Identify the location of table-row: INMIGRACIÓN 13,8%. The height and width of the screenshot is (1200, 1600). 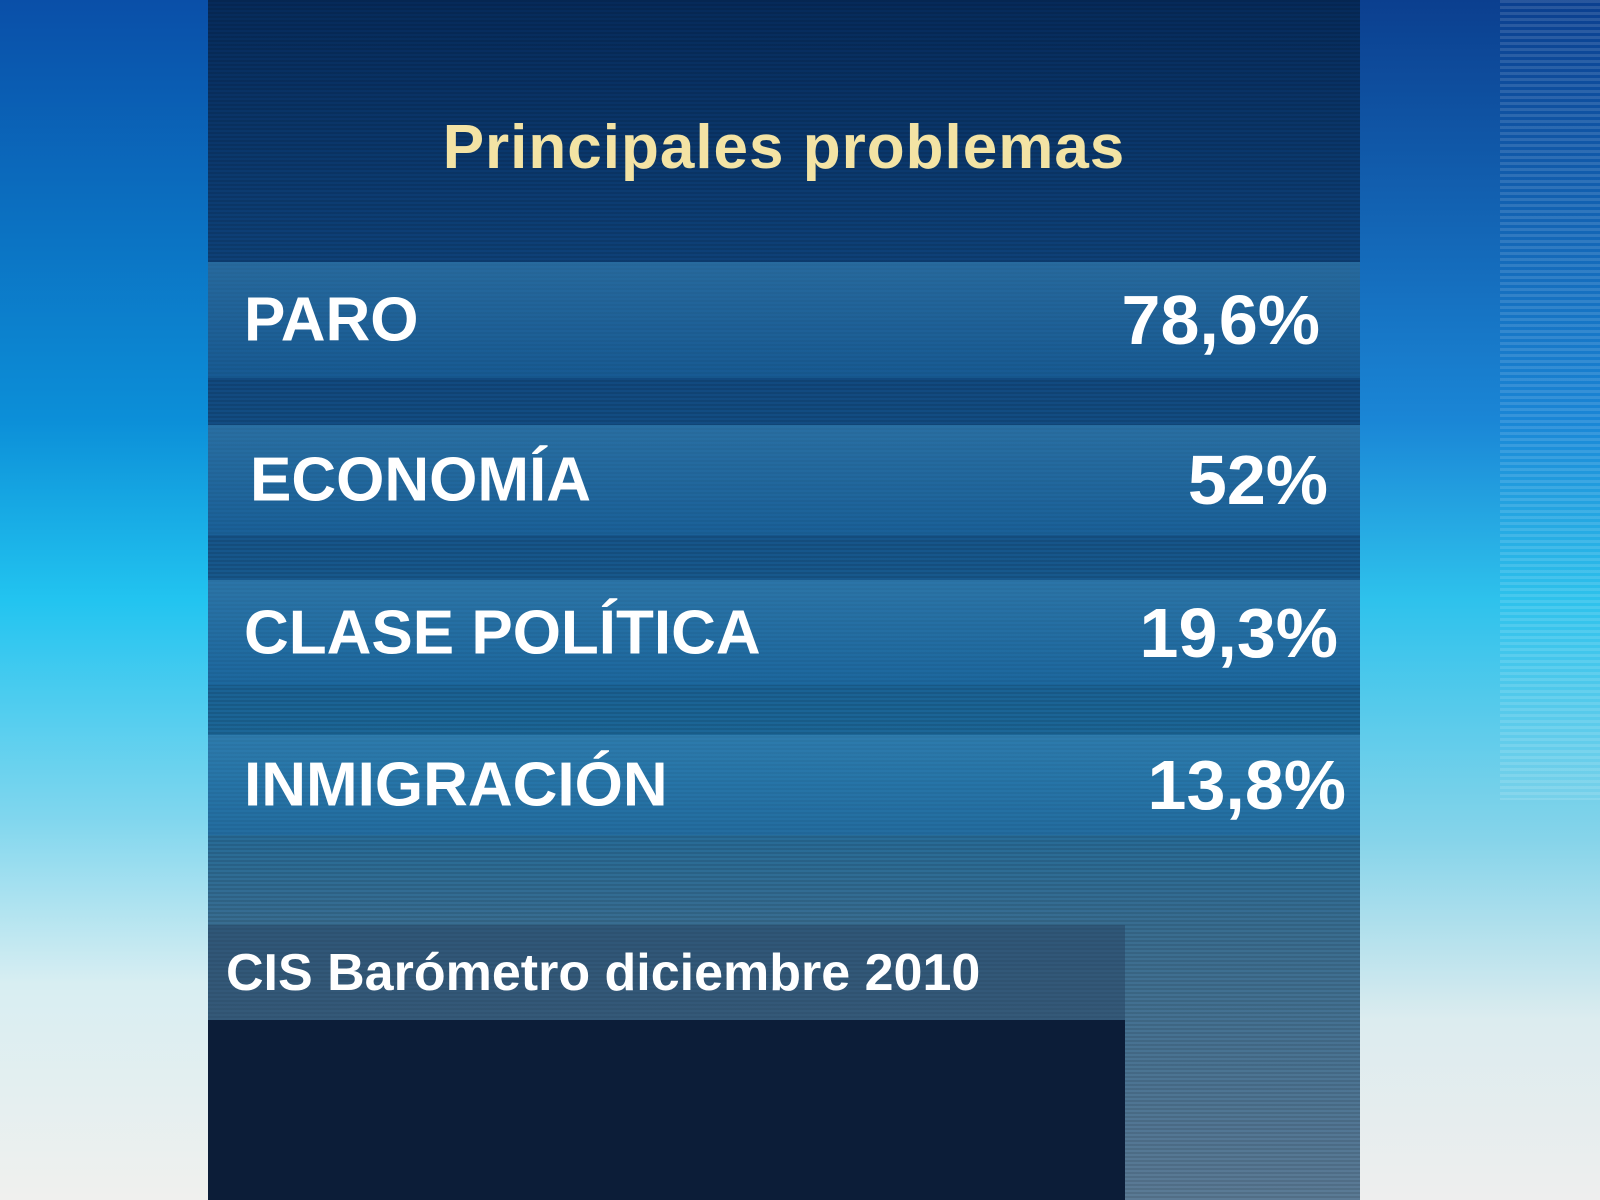
(784, 785).